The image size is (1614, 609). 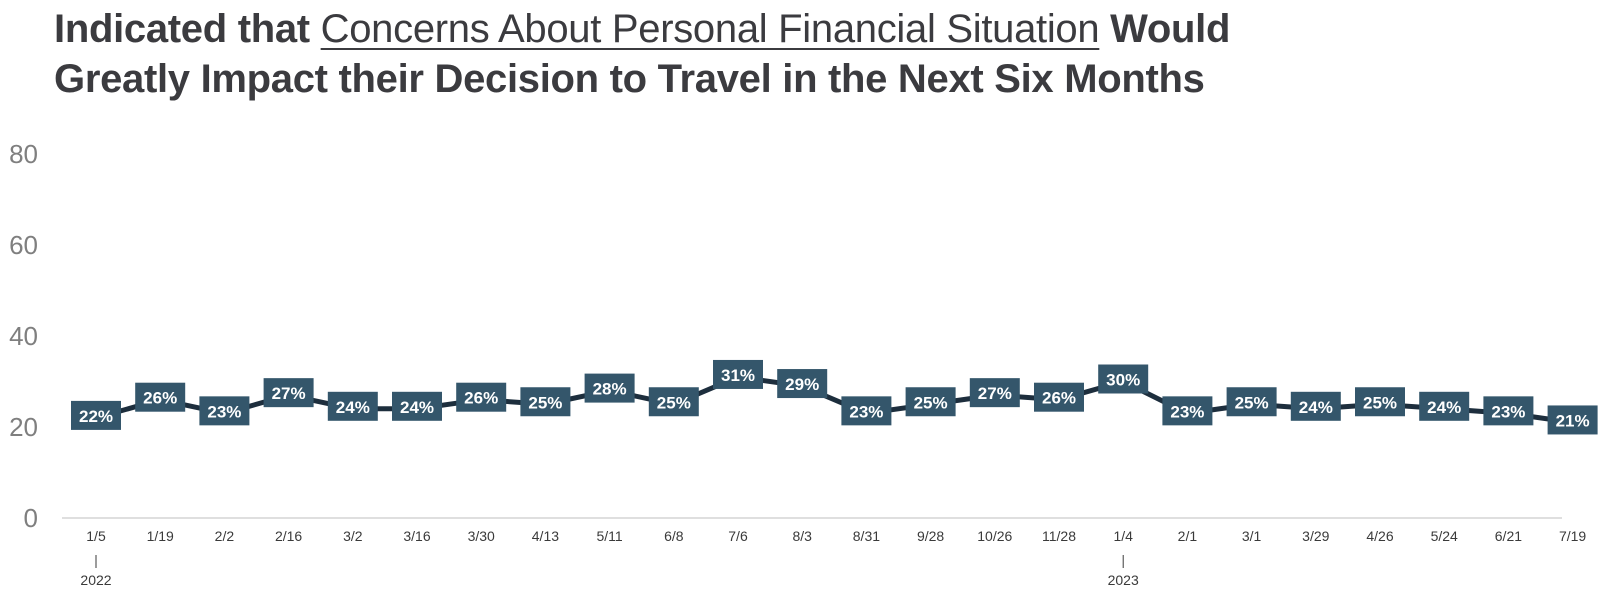 I want to click on x-tick-label: 1/4, so click(x=1123, y=536).